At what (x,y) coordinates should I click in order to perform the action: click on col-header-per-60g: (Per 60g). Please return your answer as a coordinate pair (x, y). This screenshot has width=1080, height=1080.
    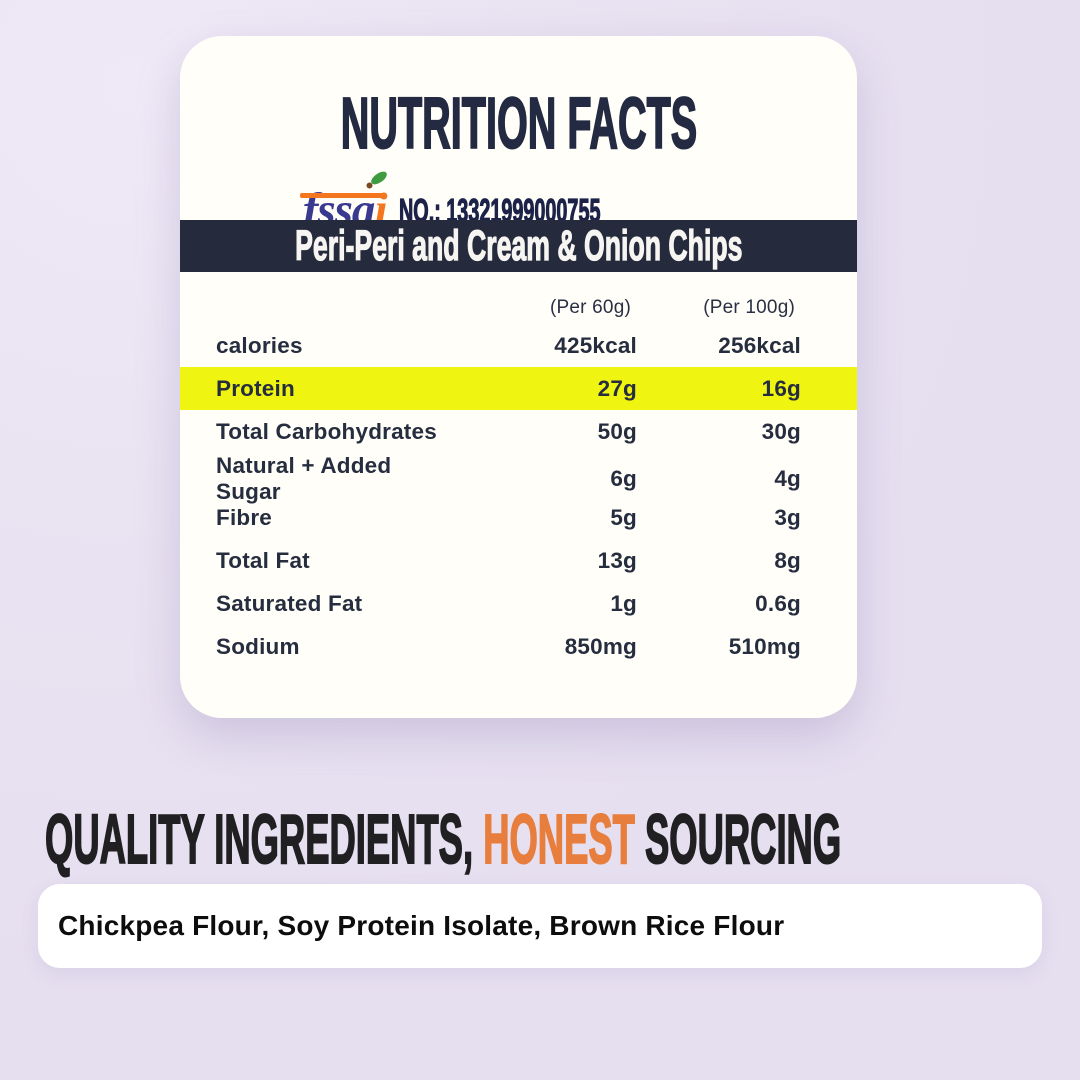
    Looking at the image, I should click on (590, 307).